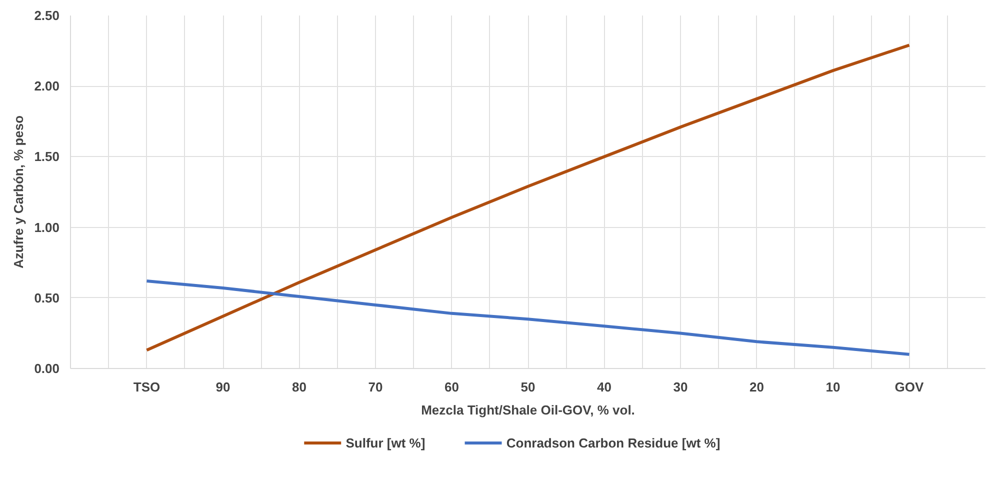 The width and height of the screenshot is (1000, 477). What do you see at coordinates (223, 387) in the screenshot?
I see `x-tick-label: 90` at bounding box center [223, 387].